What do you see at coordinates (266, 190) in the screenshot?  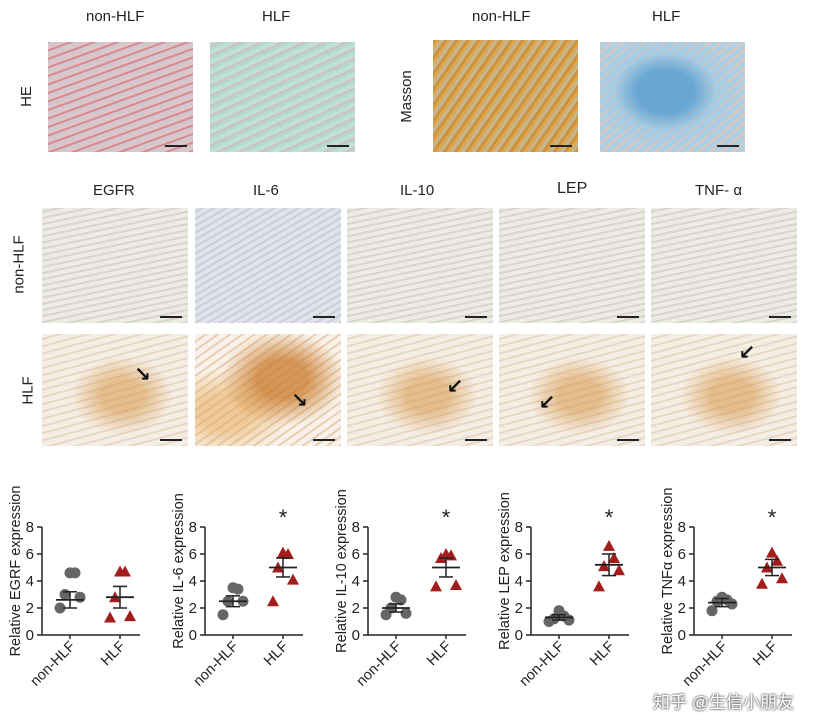 I see `marker-title-il6: IL-6` at bounding box center [266, 190].